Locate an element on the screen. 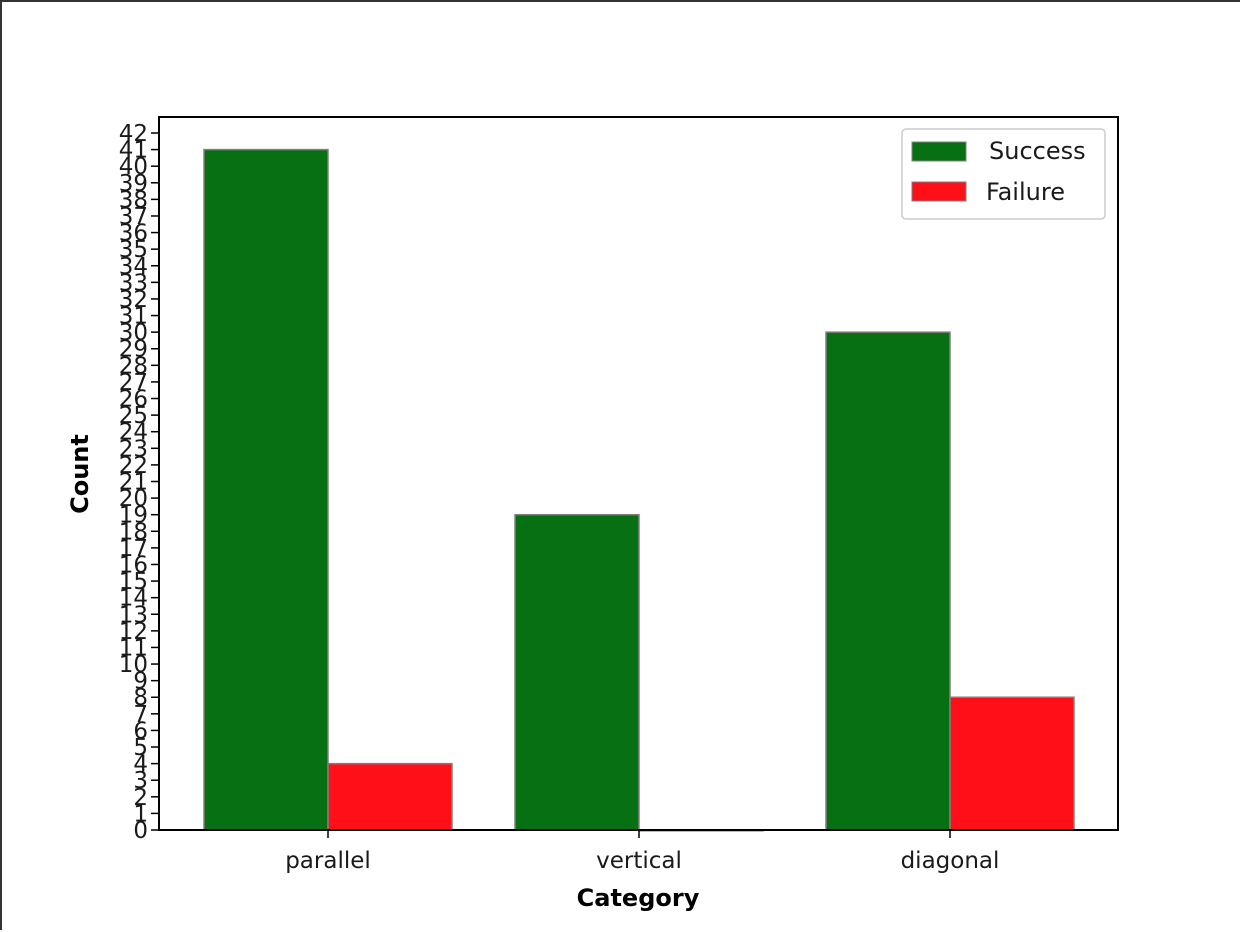 The image size is (1240, 932). y-tick-label: 40 is located at coordinates (133, 167).